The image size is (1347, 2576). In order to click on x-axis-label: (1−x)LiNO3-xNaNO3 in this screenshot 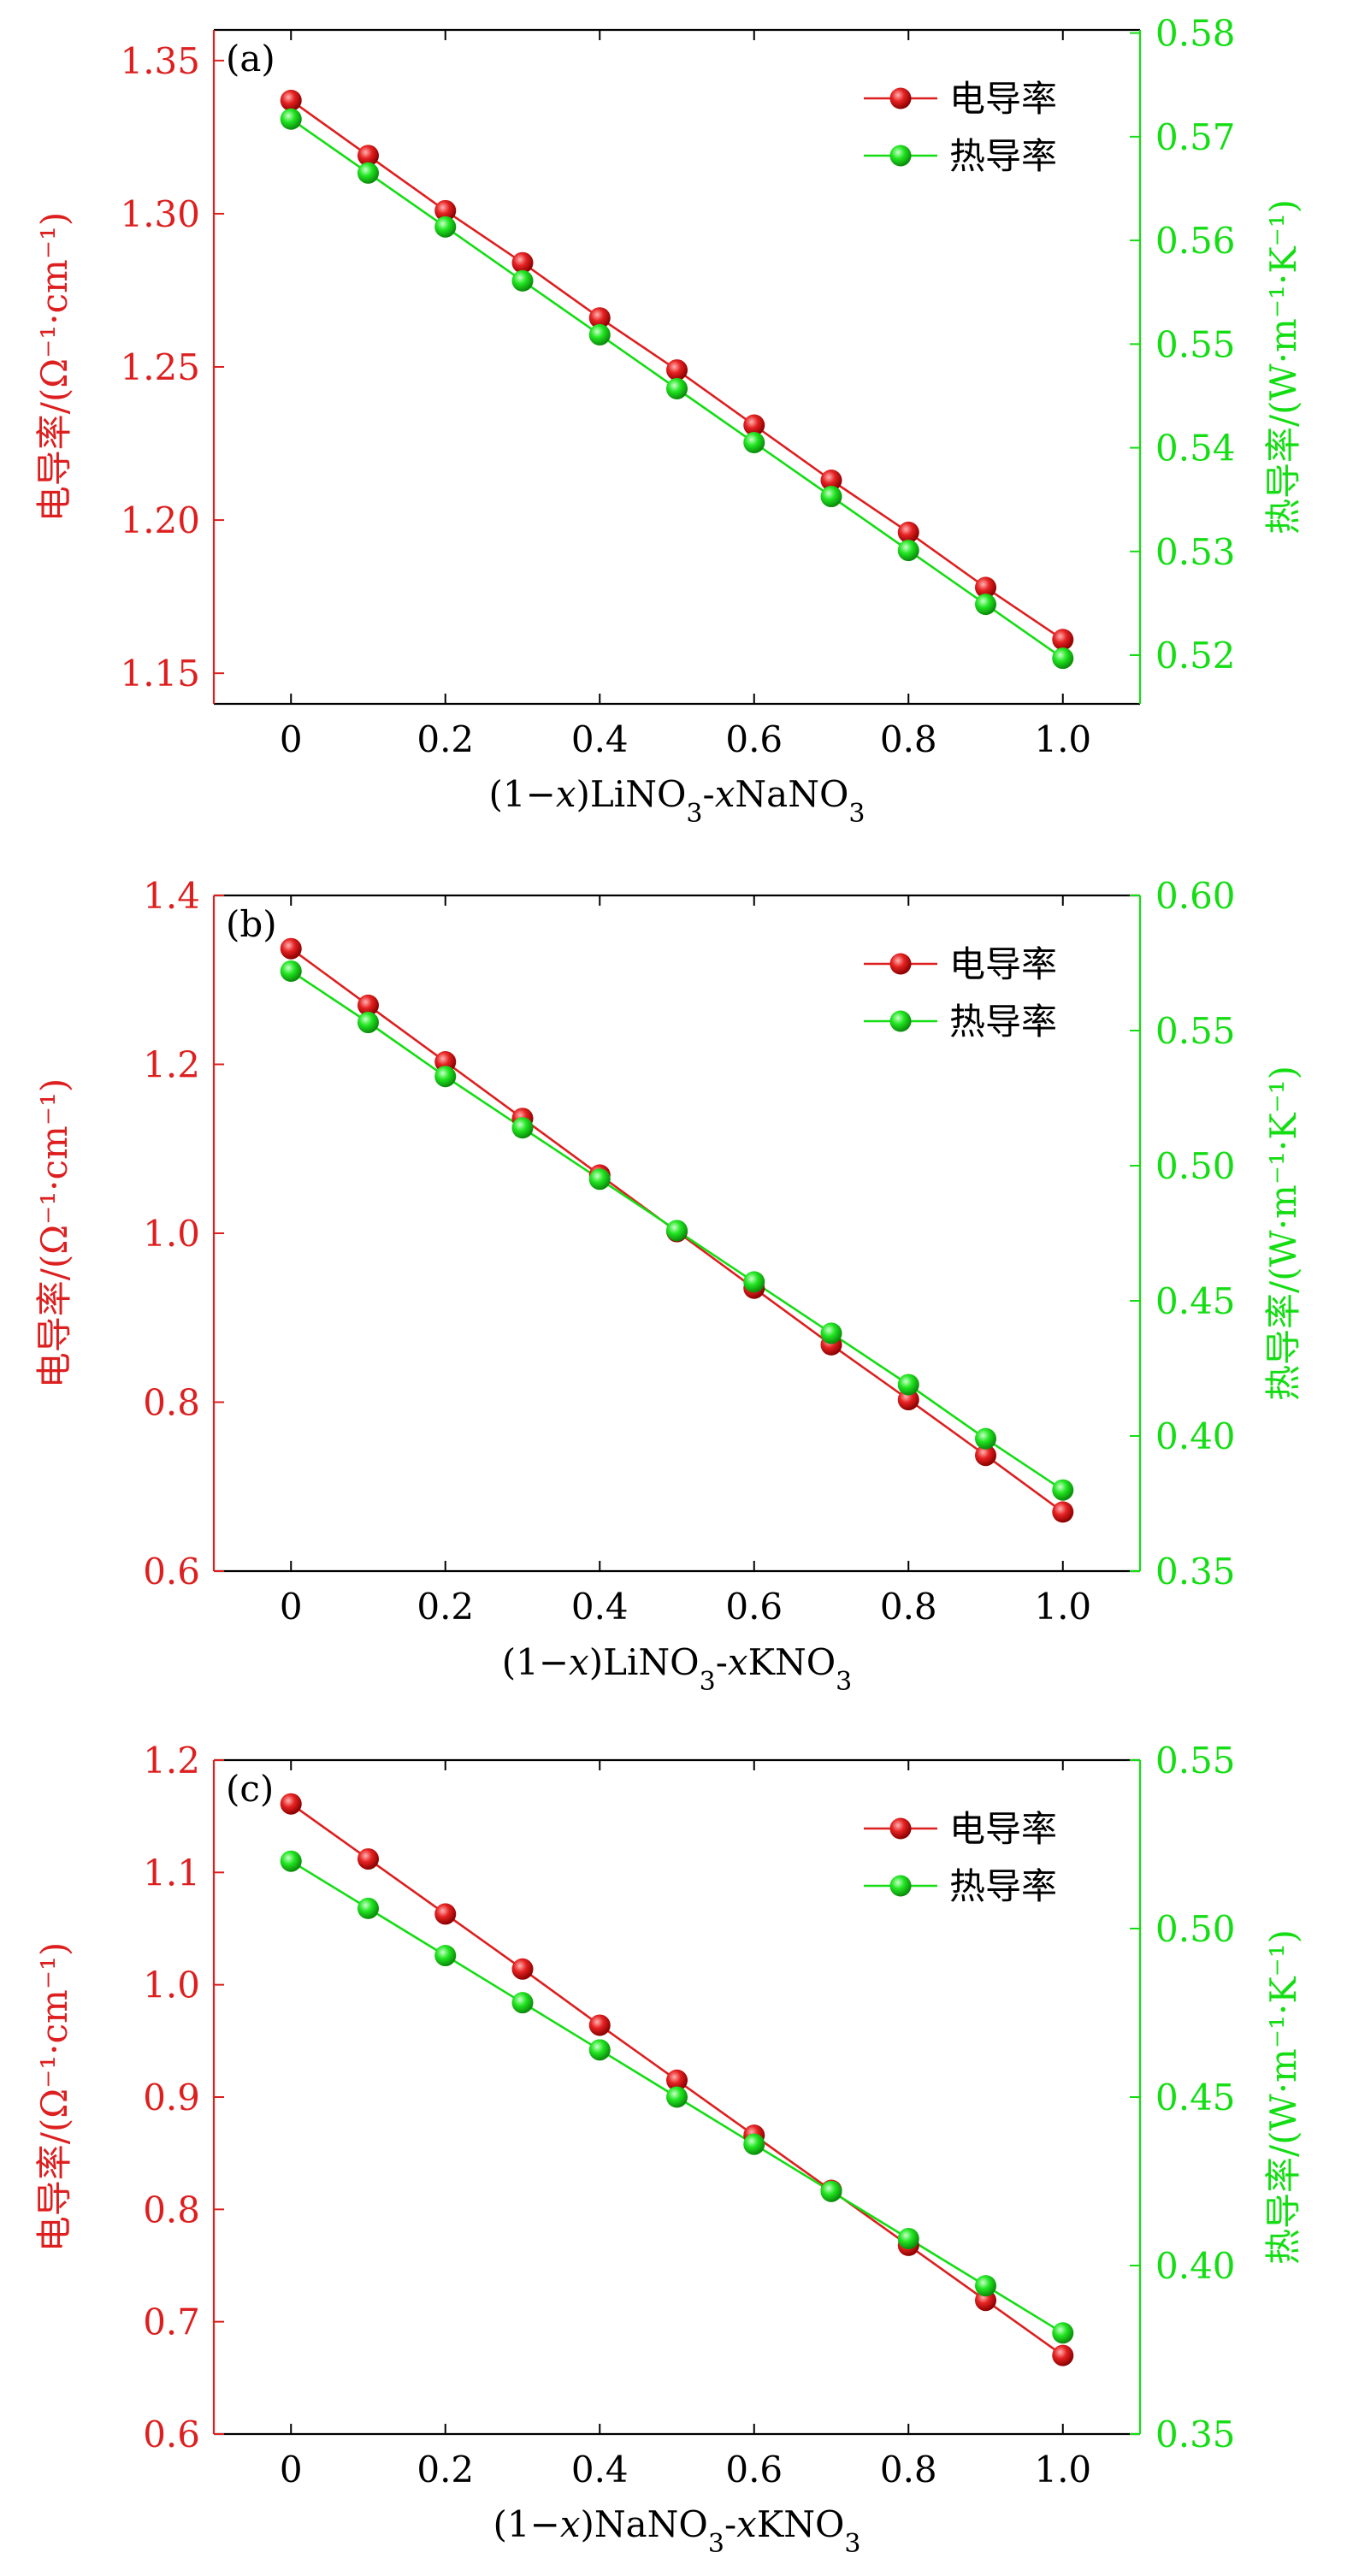, I will do `click(677, 801)`.